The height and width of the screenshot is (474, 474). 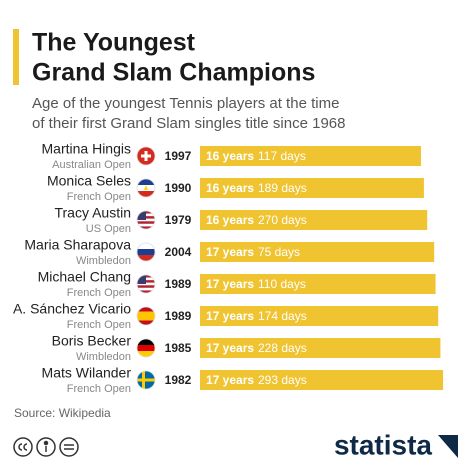 I want to click on brand-logo, so click(x=448, y=446).